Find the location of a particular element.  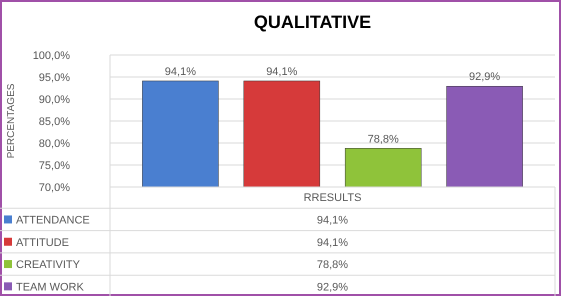

legend-label: CREATIVITY is located at coordinates (48, 265).